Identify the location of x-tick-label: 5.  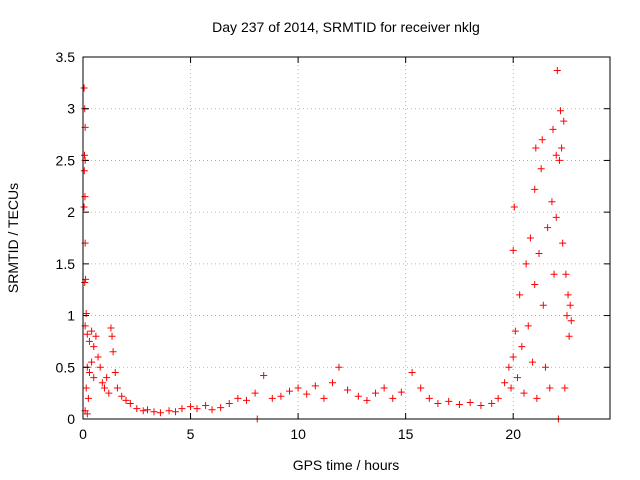
(191, 434).